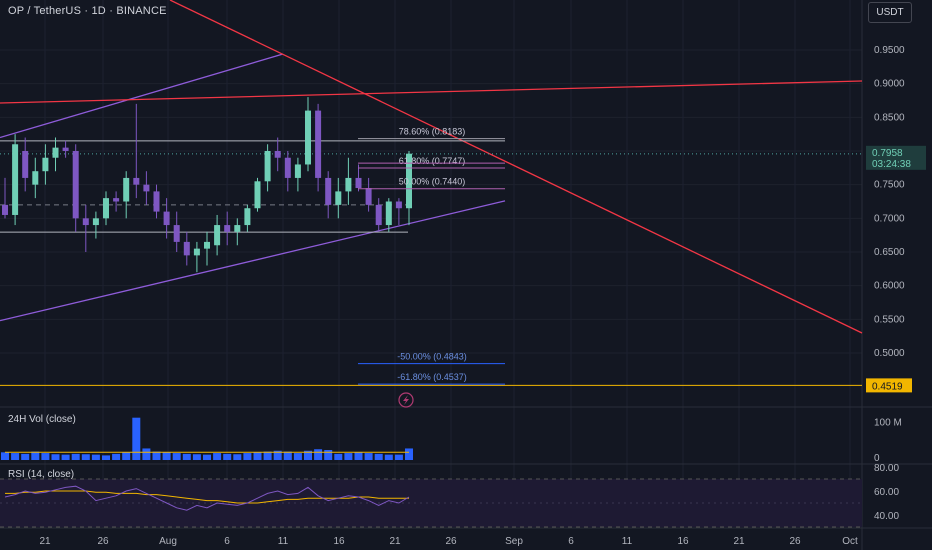 Image resolution: width=932 pixels, height=550 pixels. Describe the element at coordinates (207, 185) in the screenshot. I see `candles` at that location.